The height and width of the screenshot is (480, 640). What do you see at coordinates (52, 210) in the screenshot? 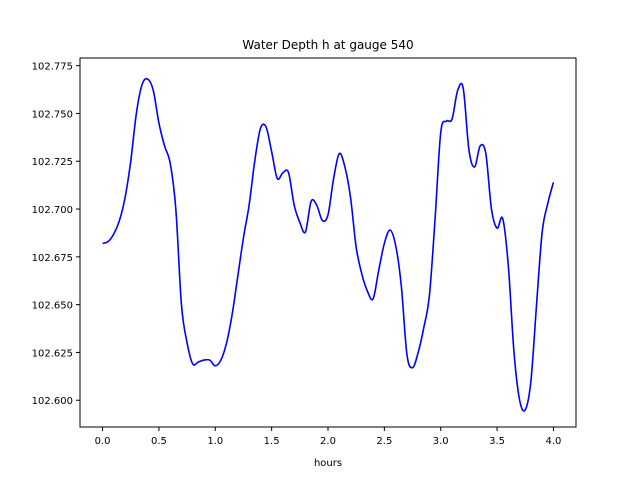
I see `y-tick-label: 102.700` at bounding box center [52, 210].